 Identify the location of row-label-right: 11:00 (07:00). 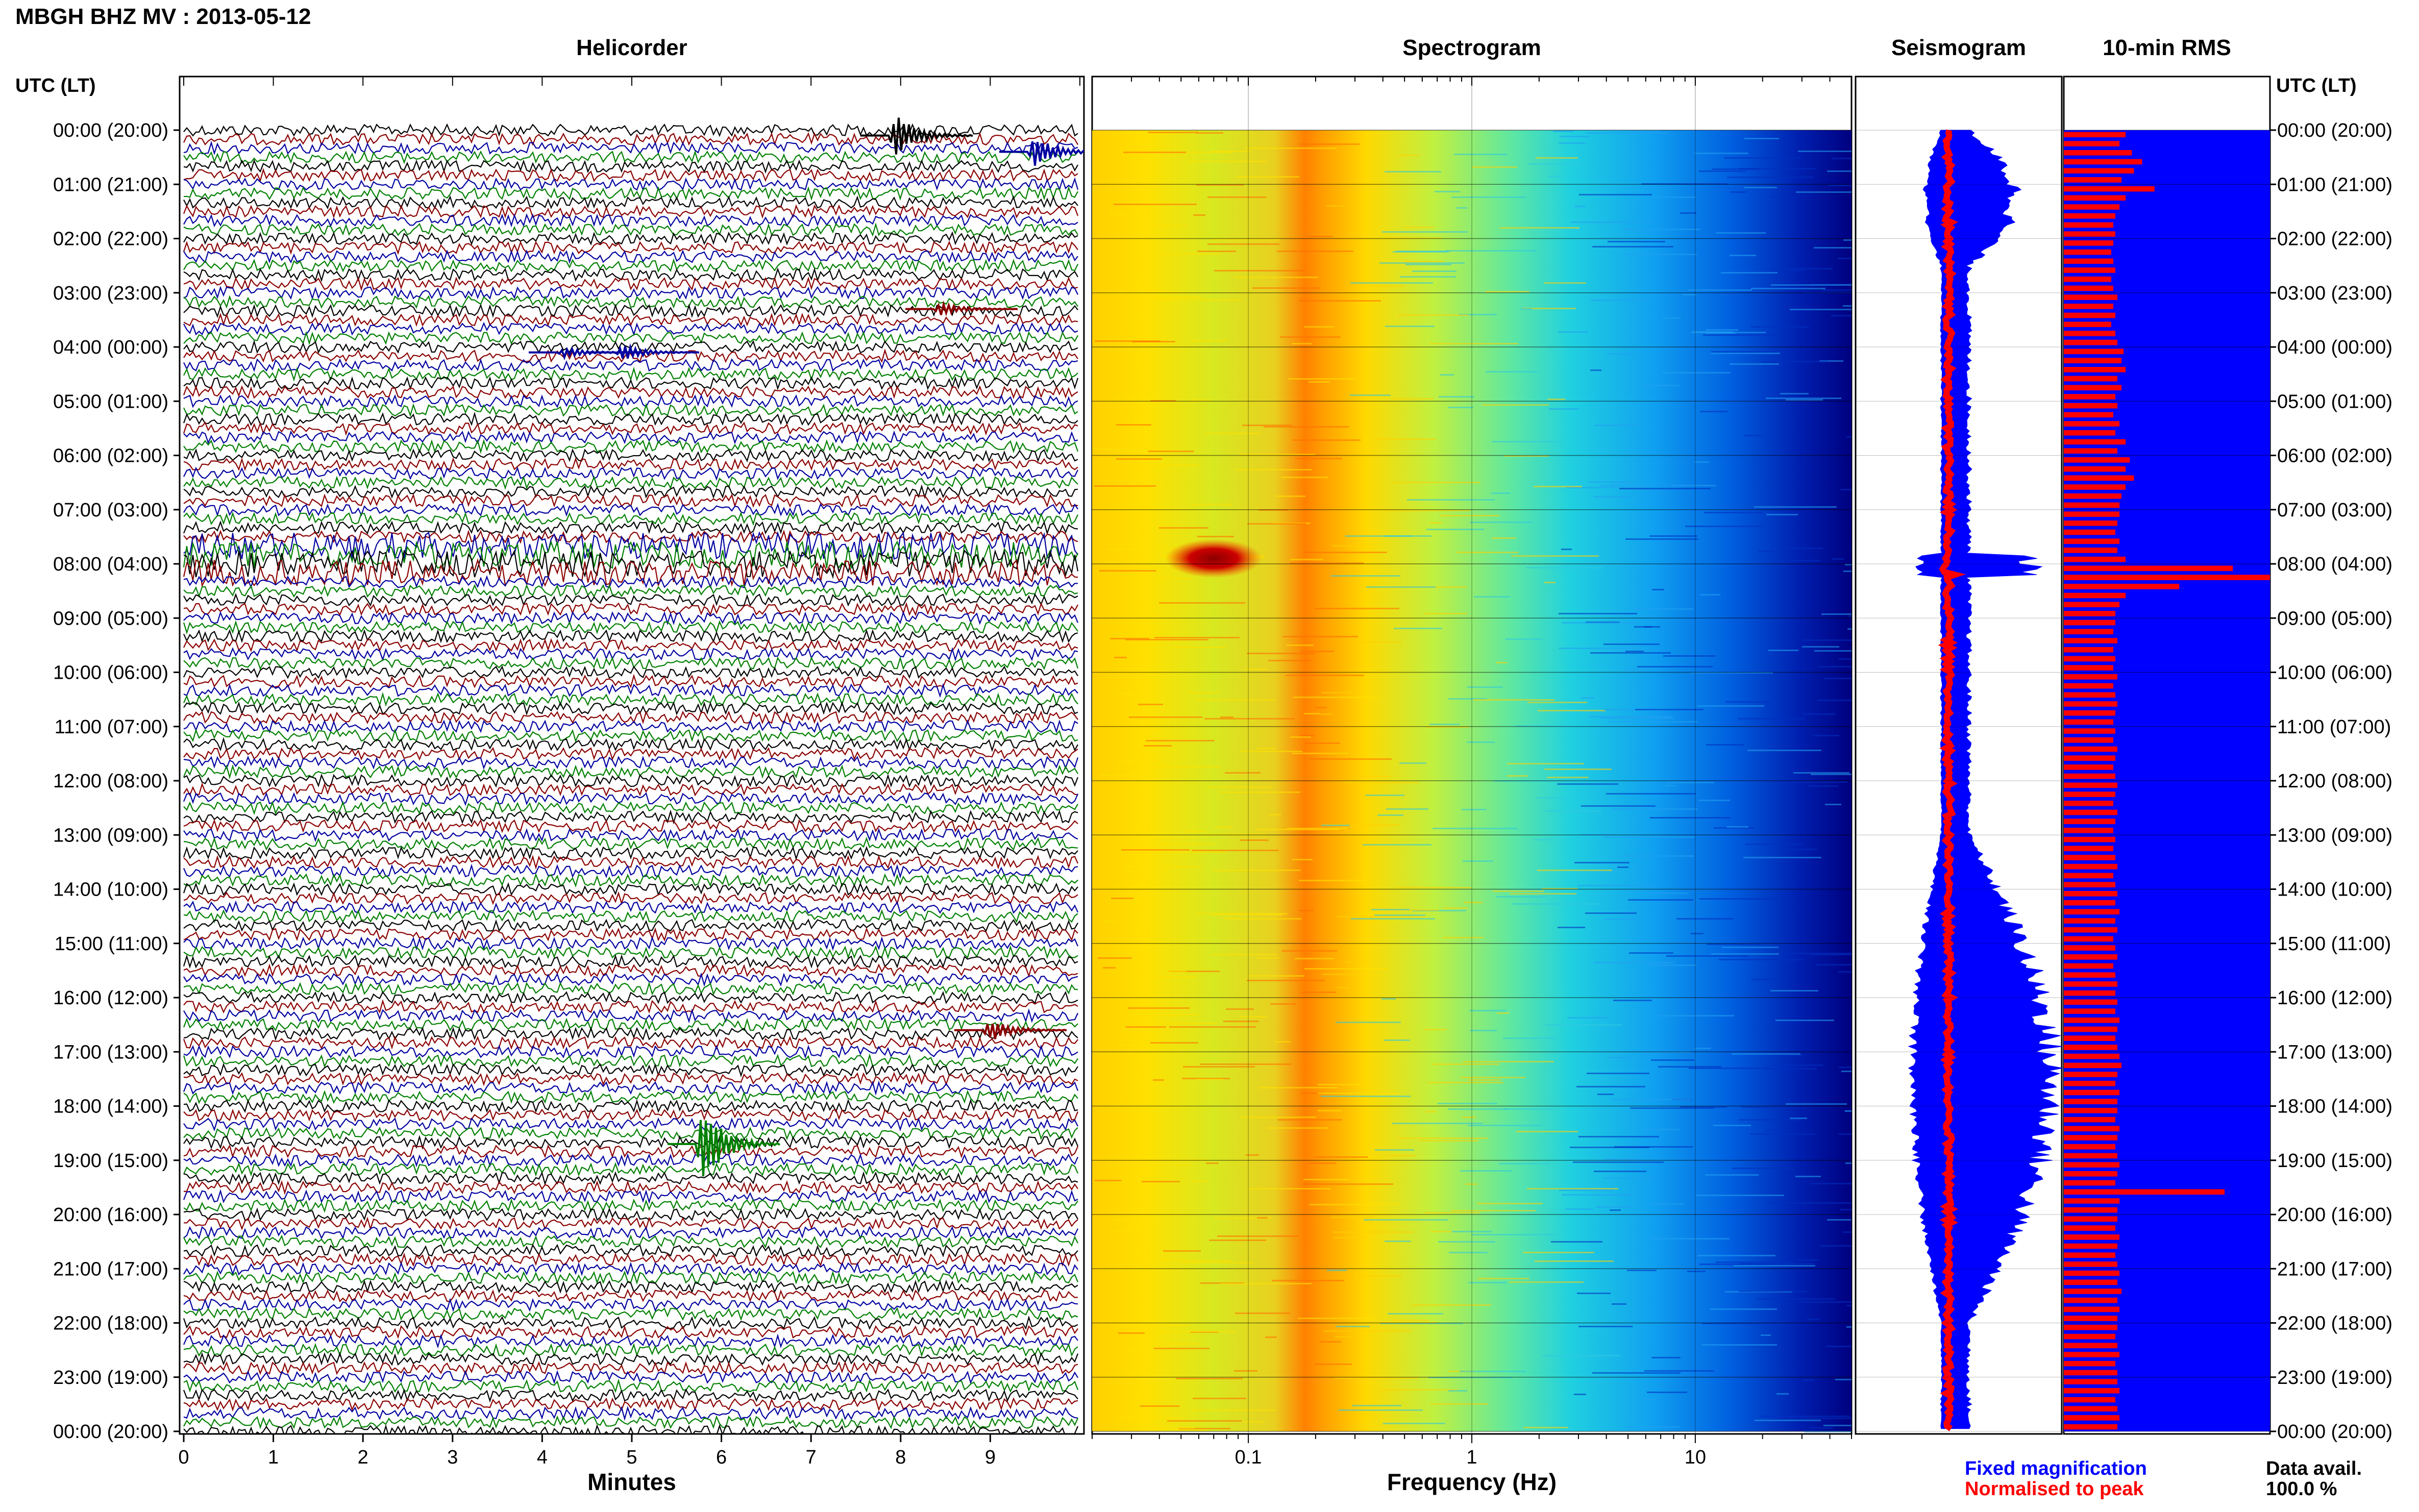
(2334, 727).